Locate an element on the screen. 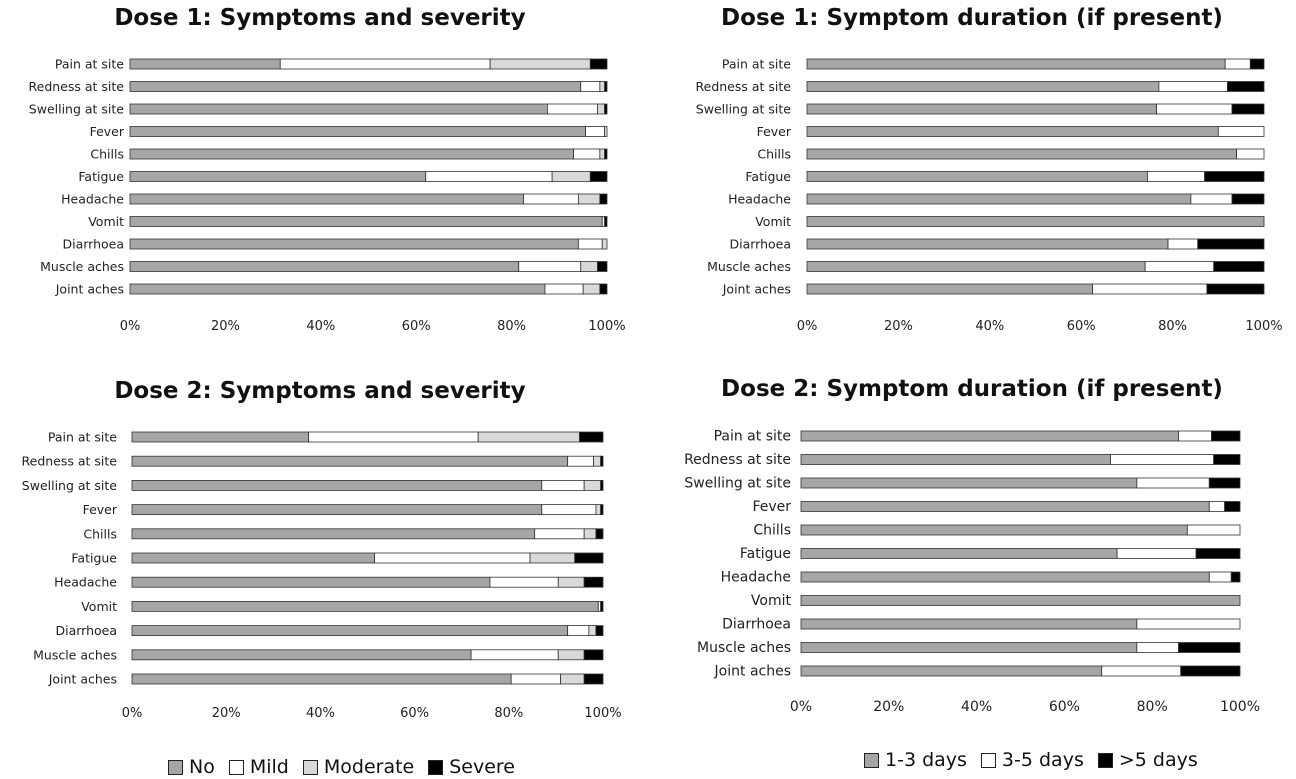 The image size is (1296, 779). category-label: Pain at site is located at coordinates (752, 437).